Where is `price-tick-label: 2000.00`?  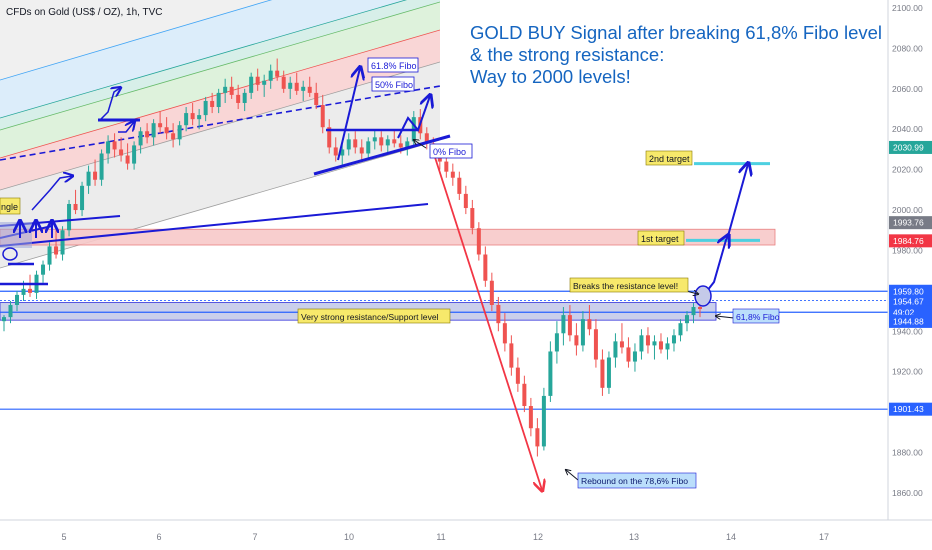
price-tick-label: 2000.00 is located at coordinates (907, 210).